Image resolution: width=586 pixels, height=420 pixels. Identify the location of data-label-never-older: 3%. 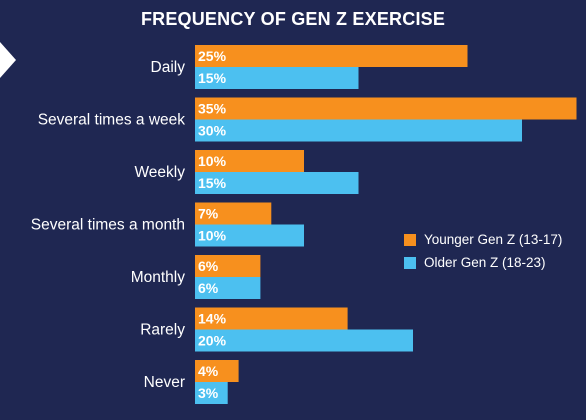
(208, 393).